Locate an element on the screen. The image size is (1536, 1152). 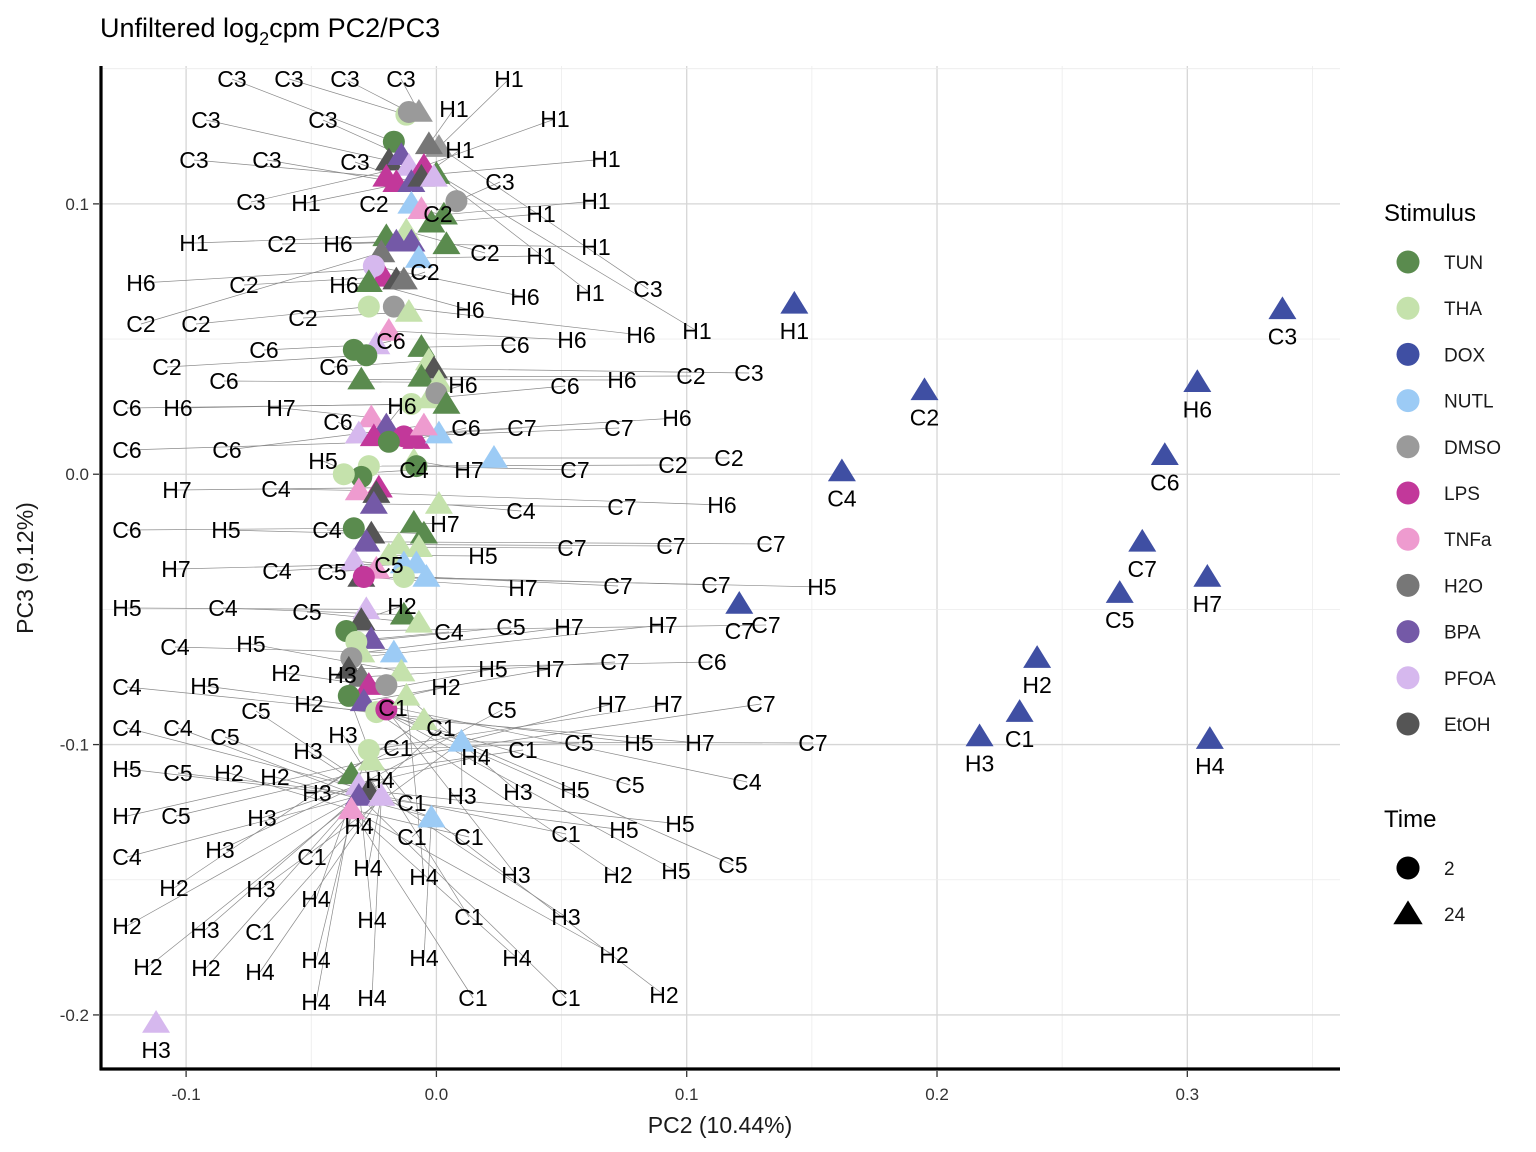
legend-swatch-tha is located at coordinates (1408, 308).